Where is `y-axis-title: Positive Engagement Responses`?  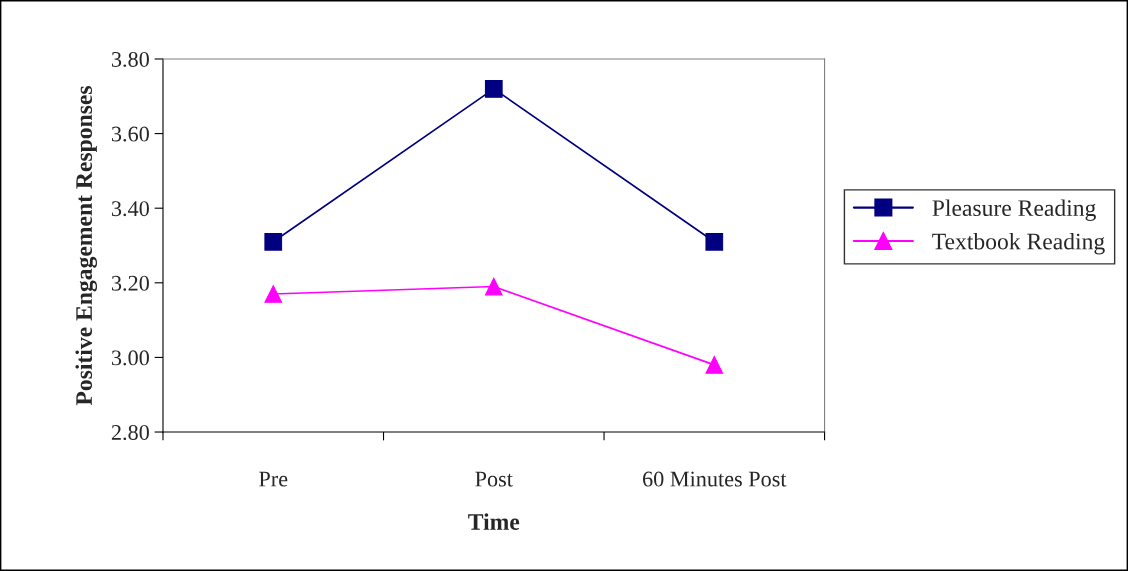 y-axis-title: Positive Engagement Responses is located at coordinates (86, 246).